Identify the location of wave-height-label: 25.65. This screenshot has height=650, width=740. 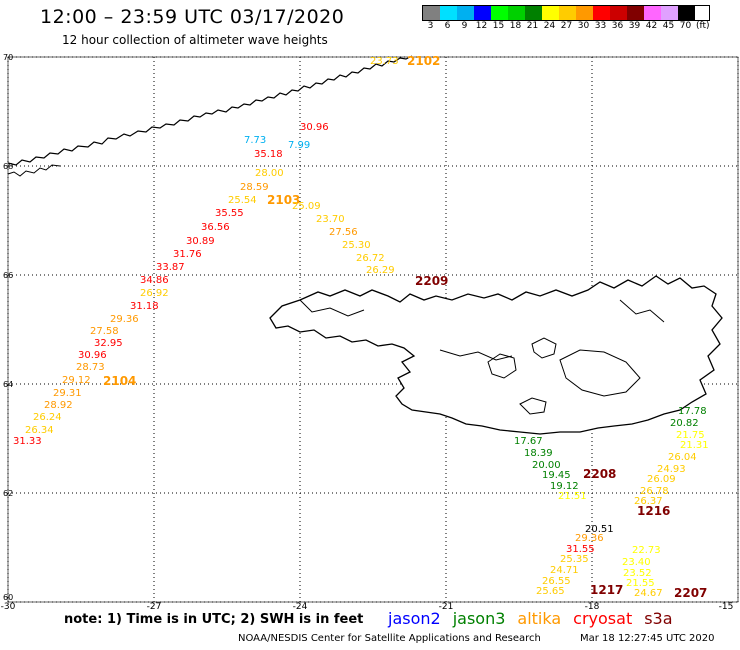
(550, 591).